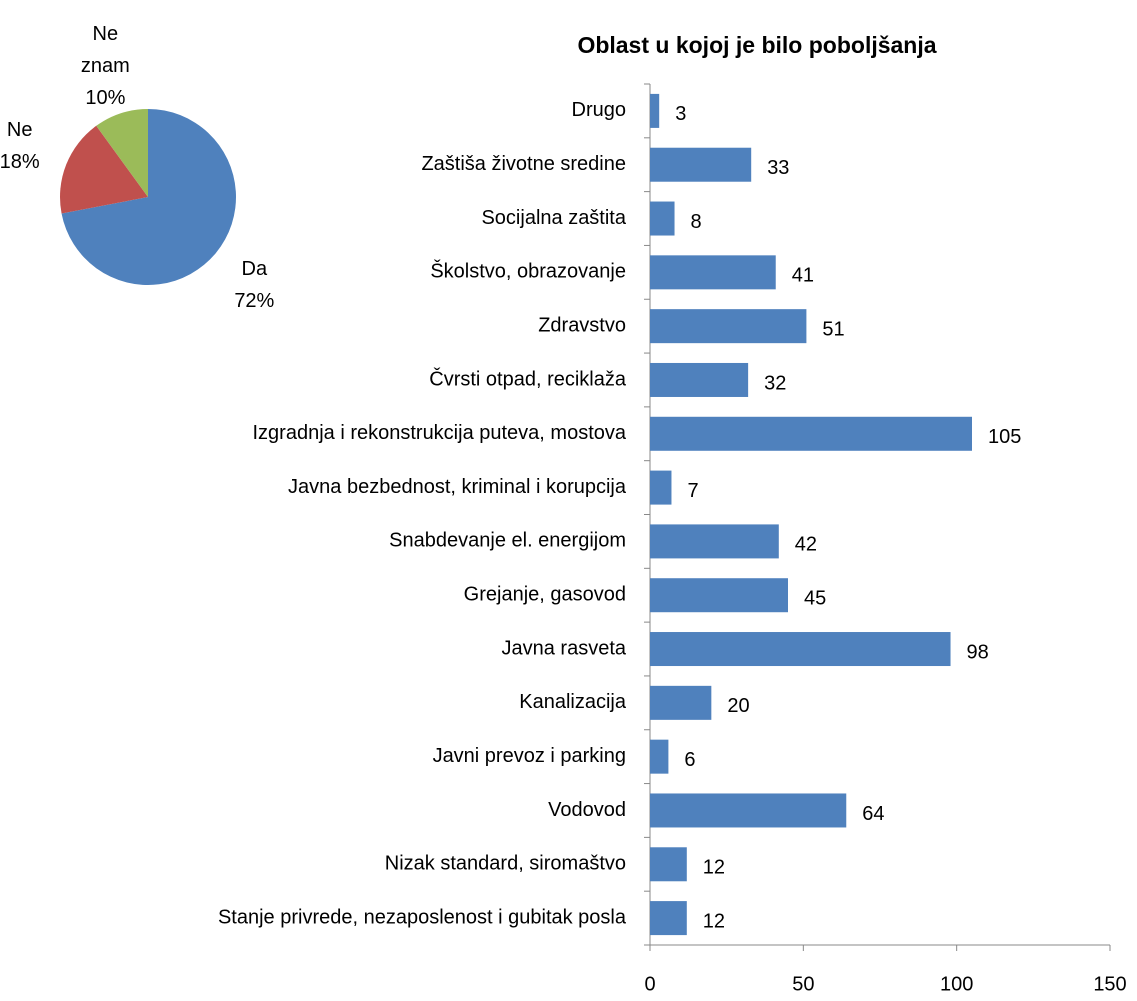 This screenshot has width=1137, height=1001. Describe the element at coordinates (573, 702) in the screenshot. I see `category-label: Kanalizacija` at that location.